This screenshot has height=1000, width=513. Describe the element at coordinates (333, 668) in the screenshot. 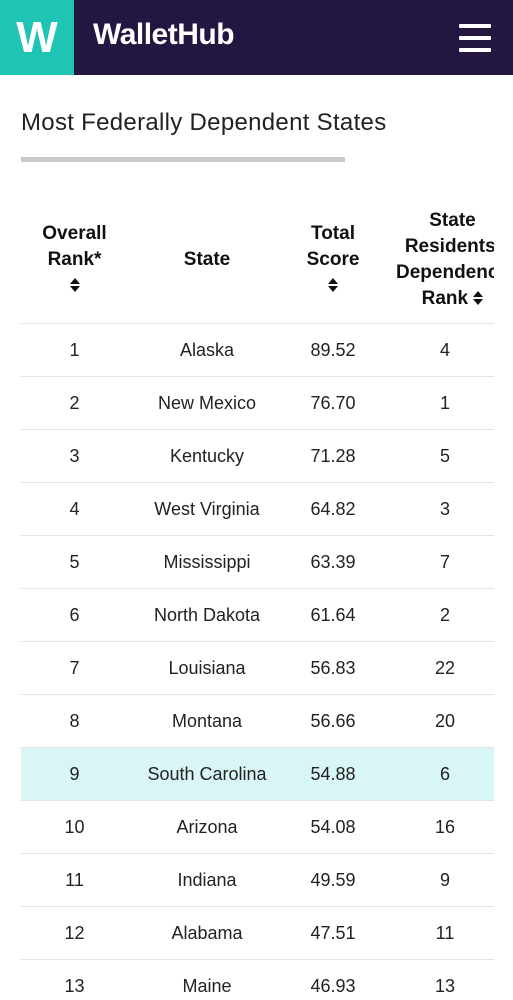

I see `score-cell: 56.83` at that location.